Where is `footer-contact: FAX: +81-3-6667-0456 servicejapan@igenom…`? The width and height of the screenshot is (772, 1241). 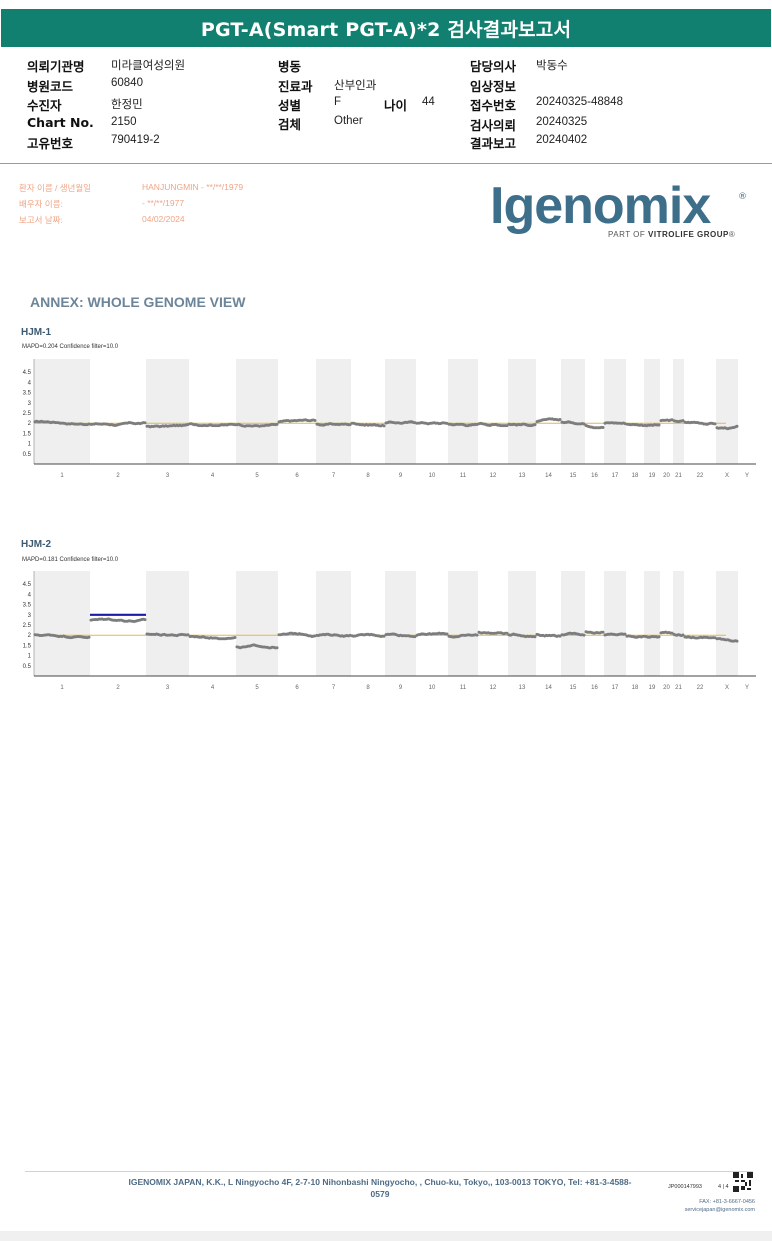 footer-contact: FAX: +81-3-6667-0456 servicejapan@igenom… is located at coordinates (697, 1206).